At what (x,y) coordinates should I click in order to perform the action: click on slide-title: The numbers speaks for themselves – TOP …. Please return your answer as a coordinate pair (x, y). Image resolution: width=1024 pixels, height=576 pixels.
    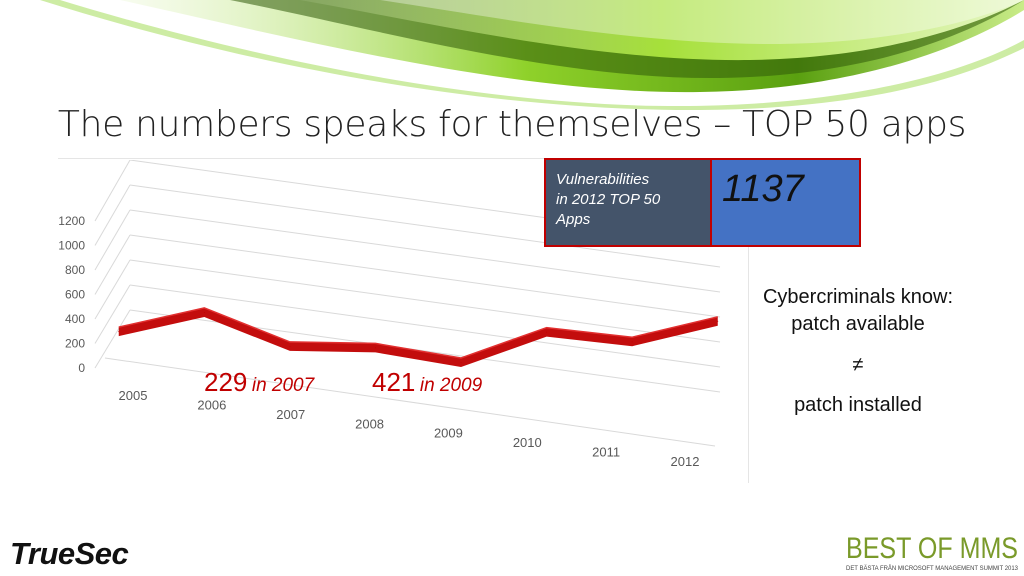
    Looking at the image, I should click on (512, 124).